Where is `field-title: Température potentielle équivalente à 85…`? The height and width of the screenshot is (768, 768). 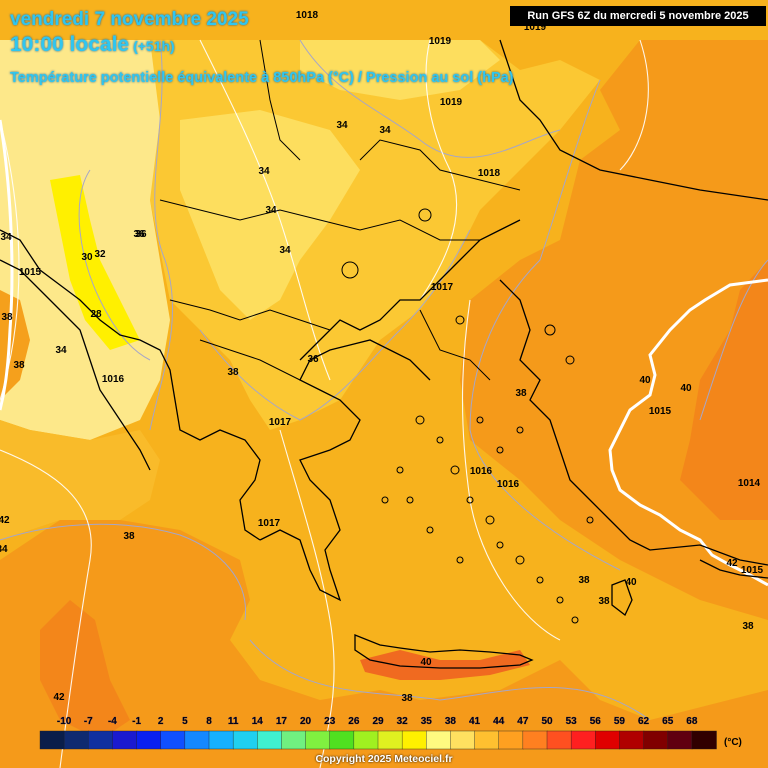
field-title: Température potentielle équivalente à 85… is located at coordinates (262, 78).